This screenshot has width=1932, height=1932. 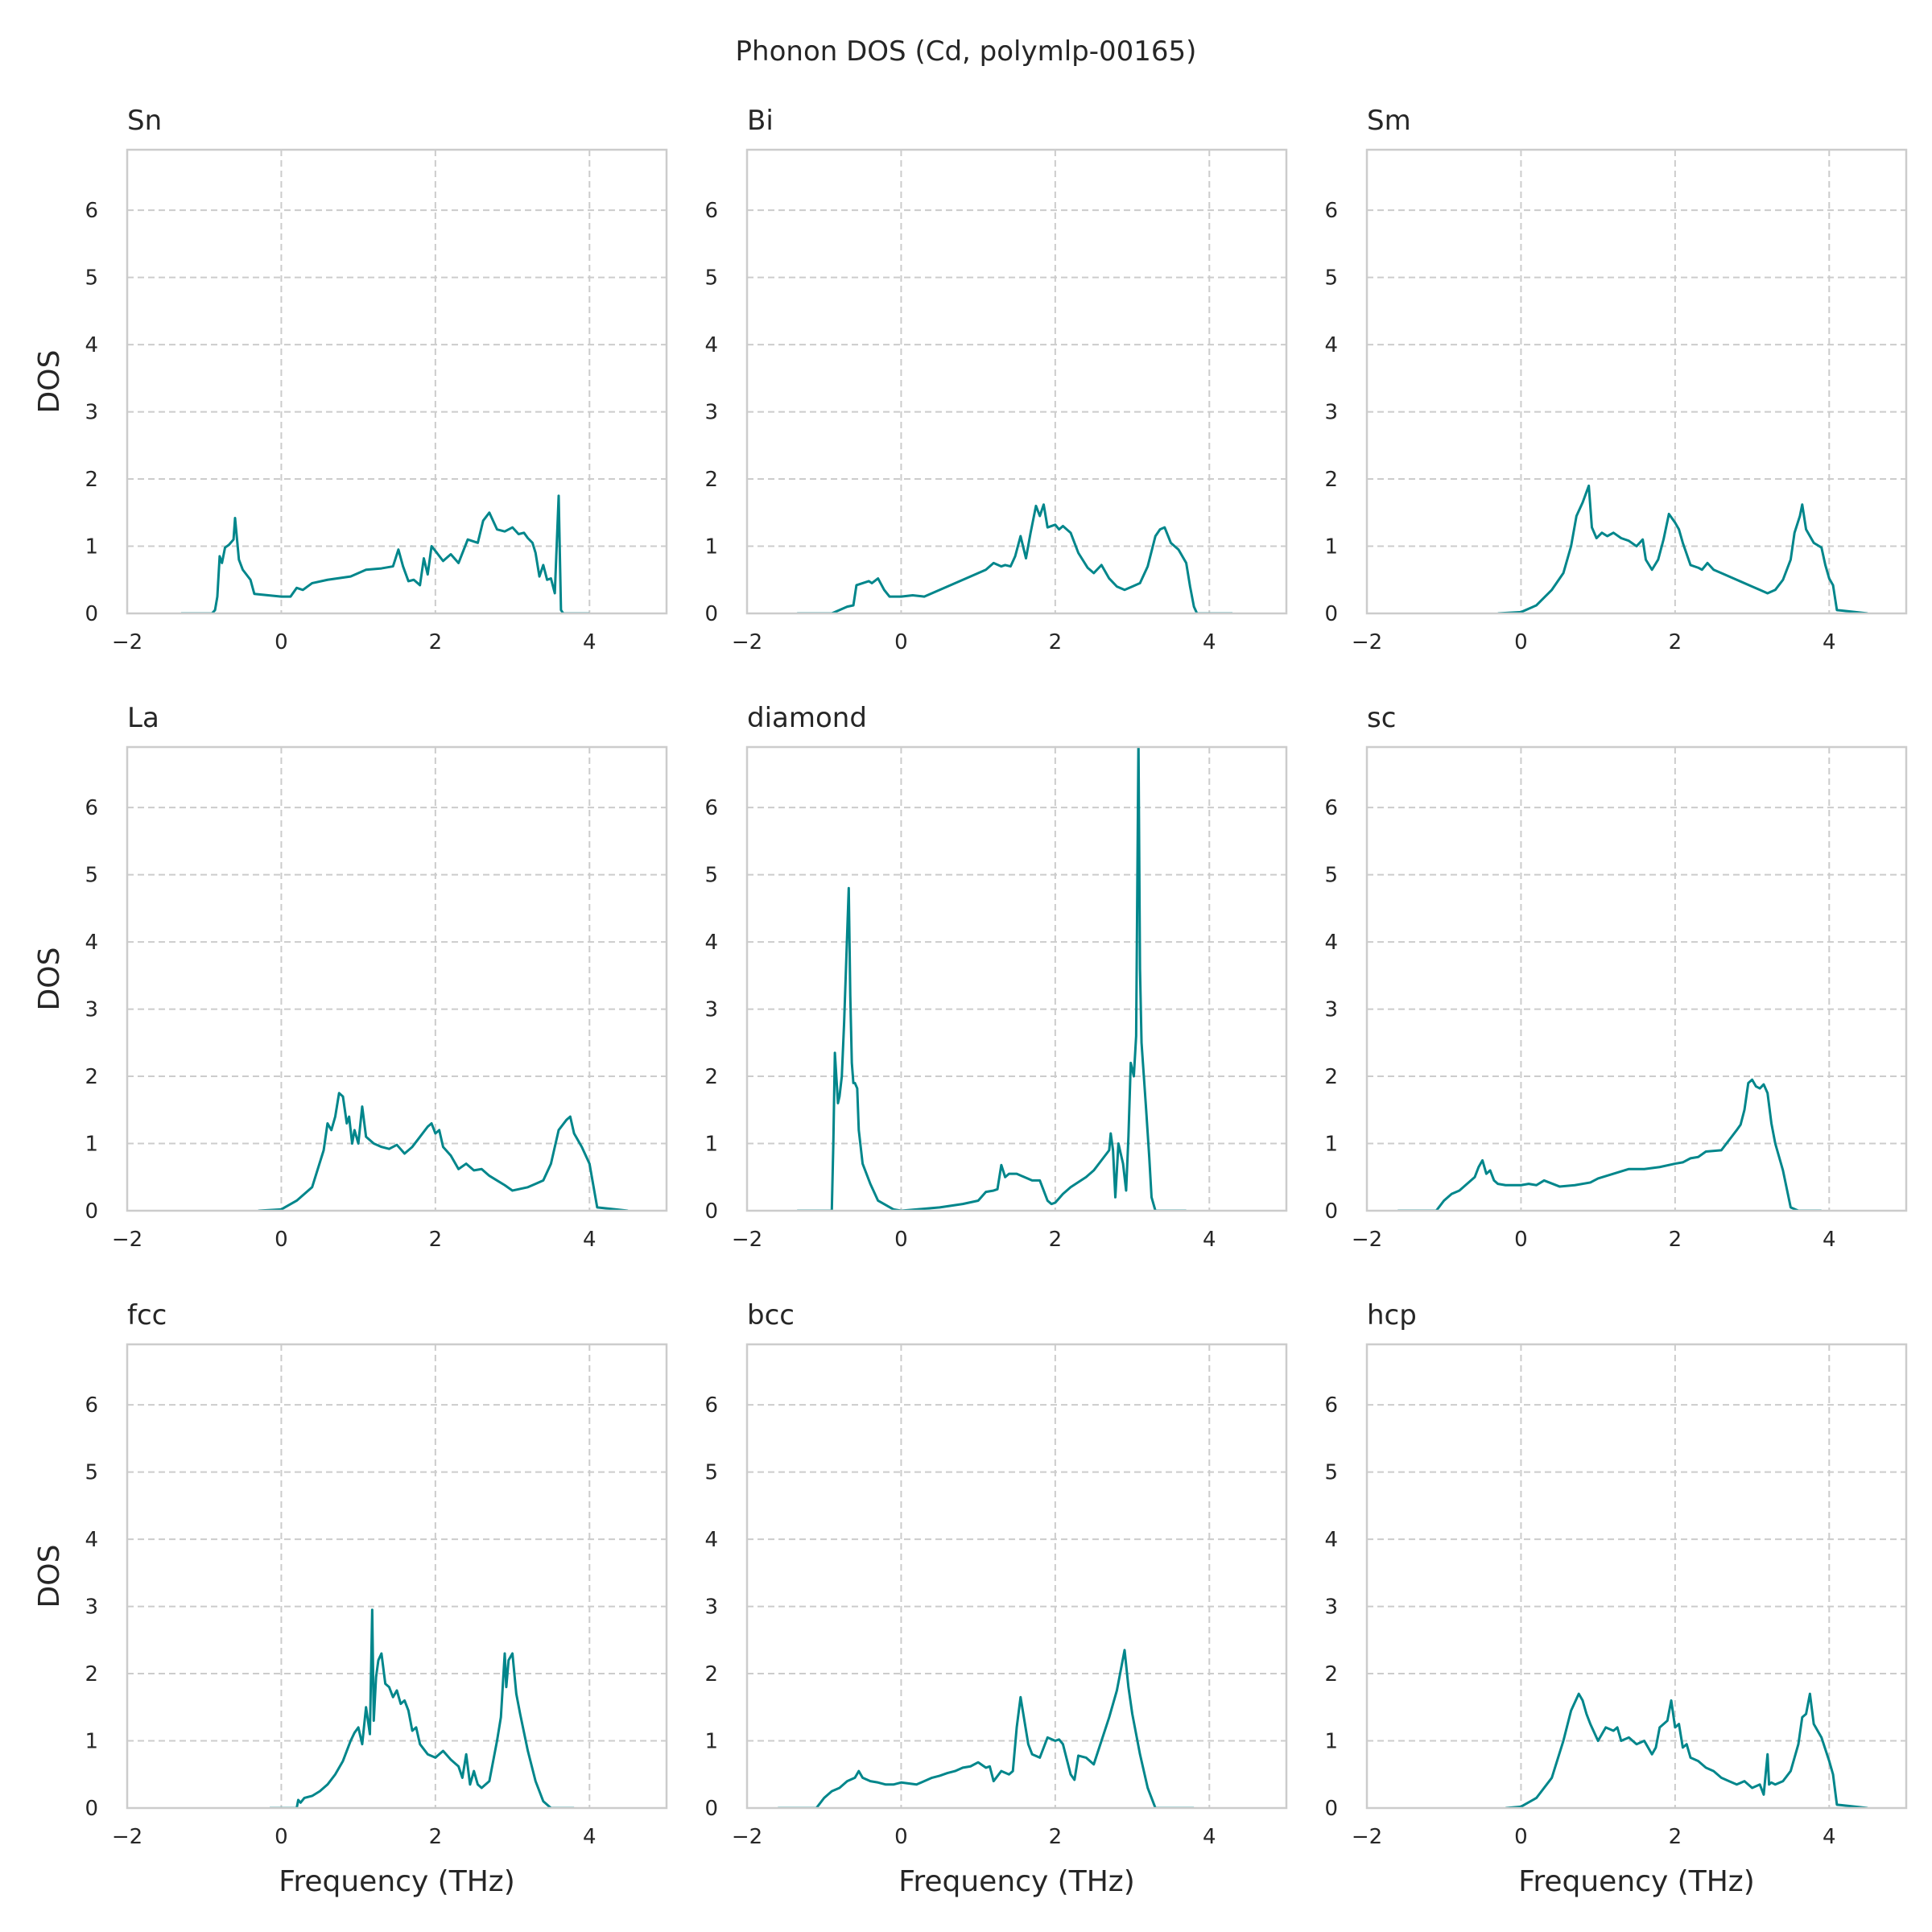 I want to click on panel-title: hcp, so click(x=1392, y=1315).